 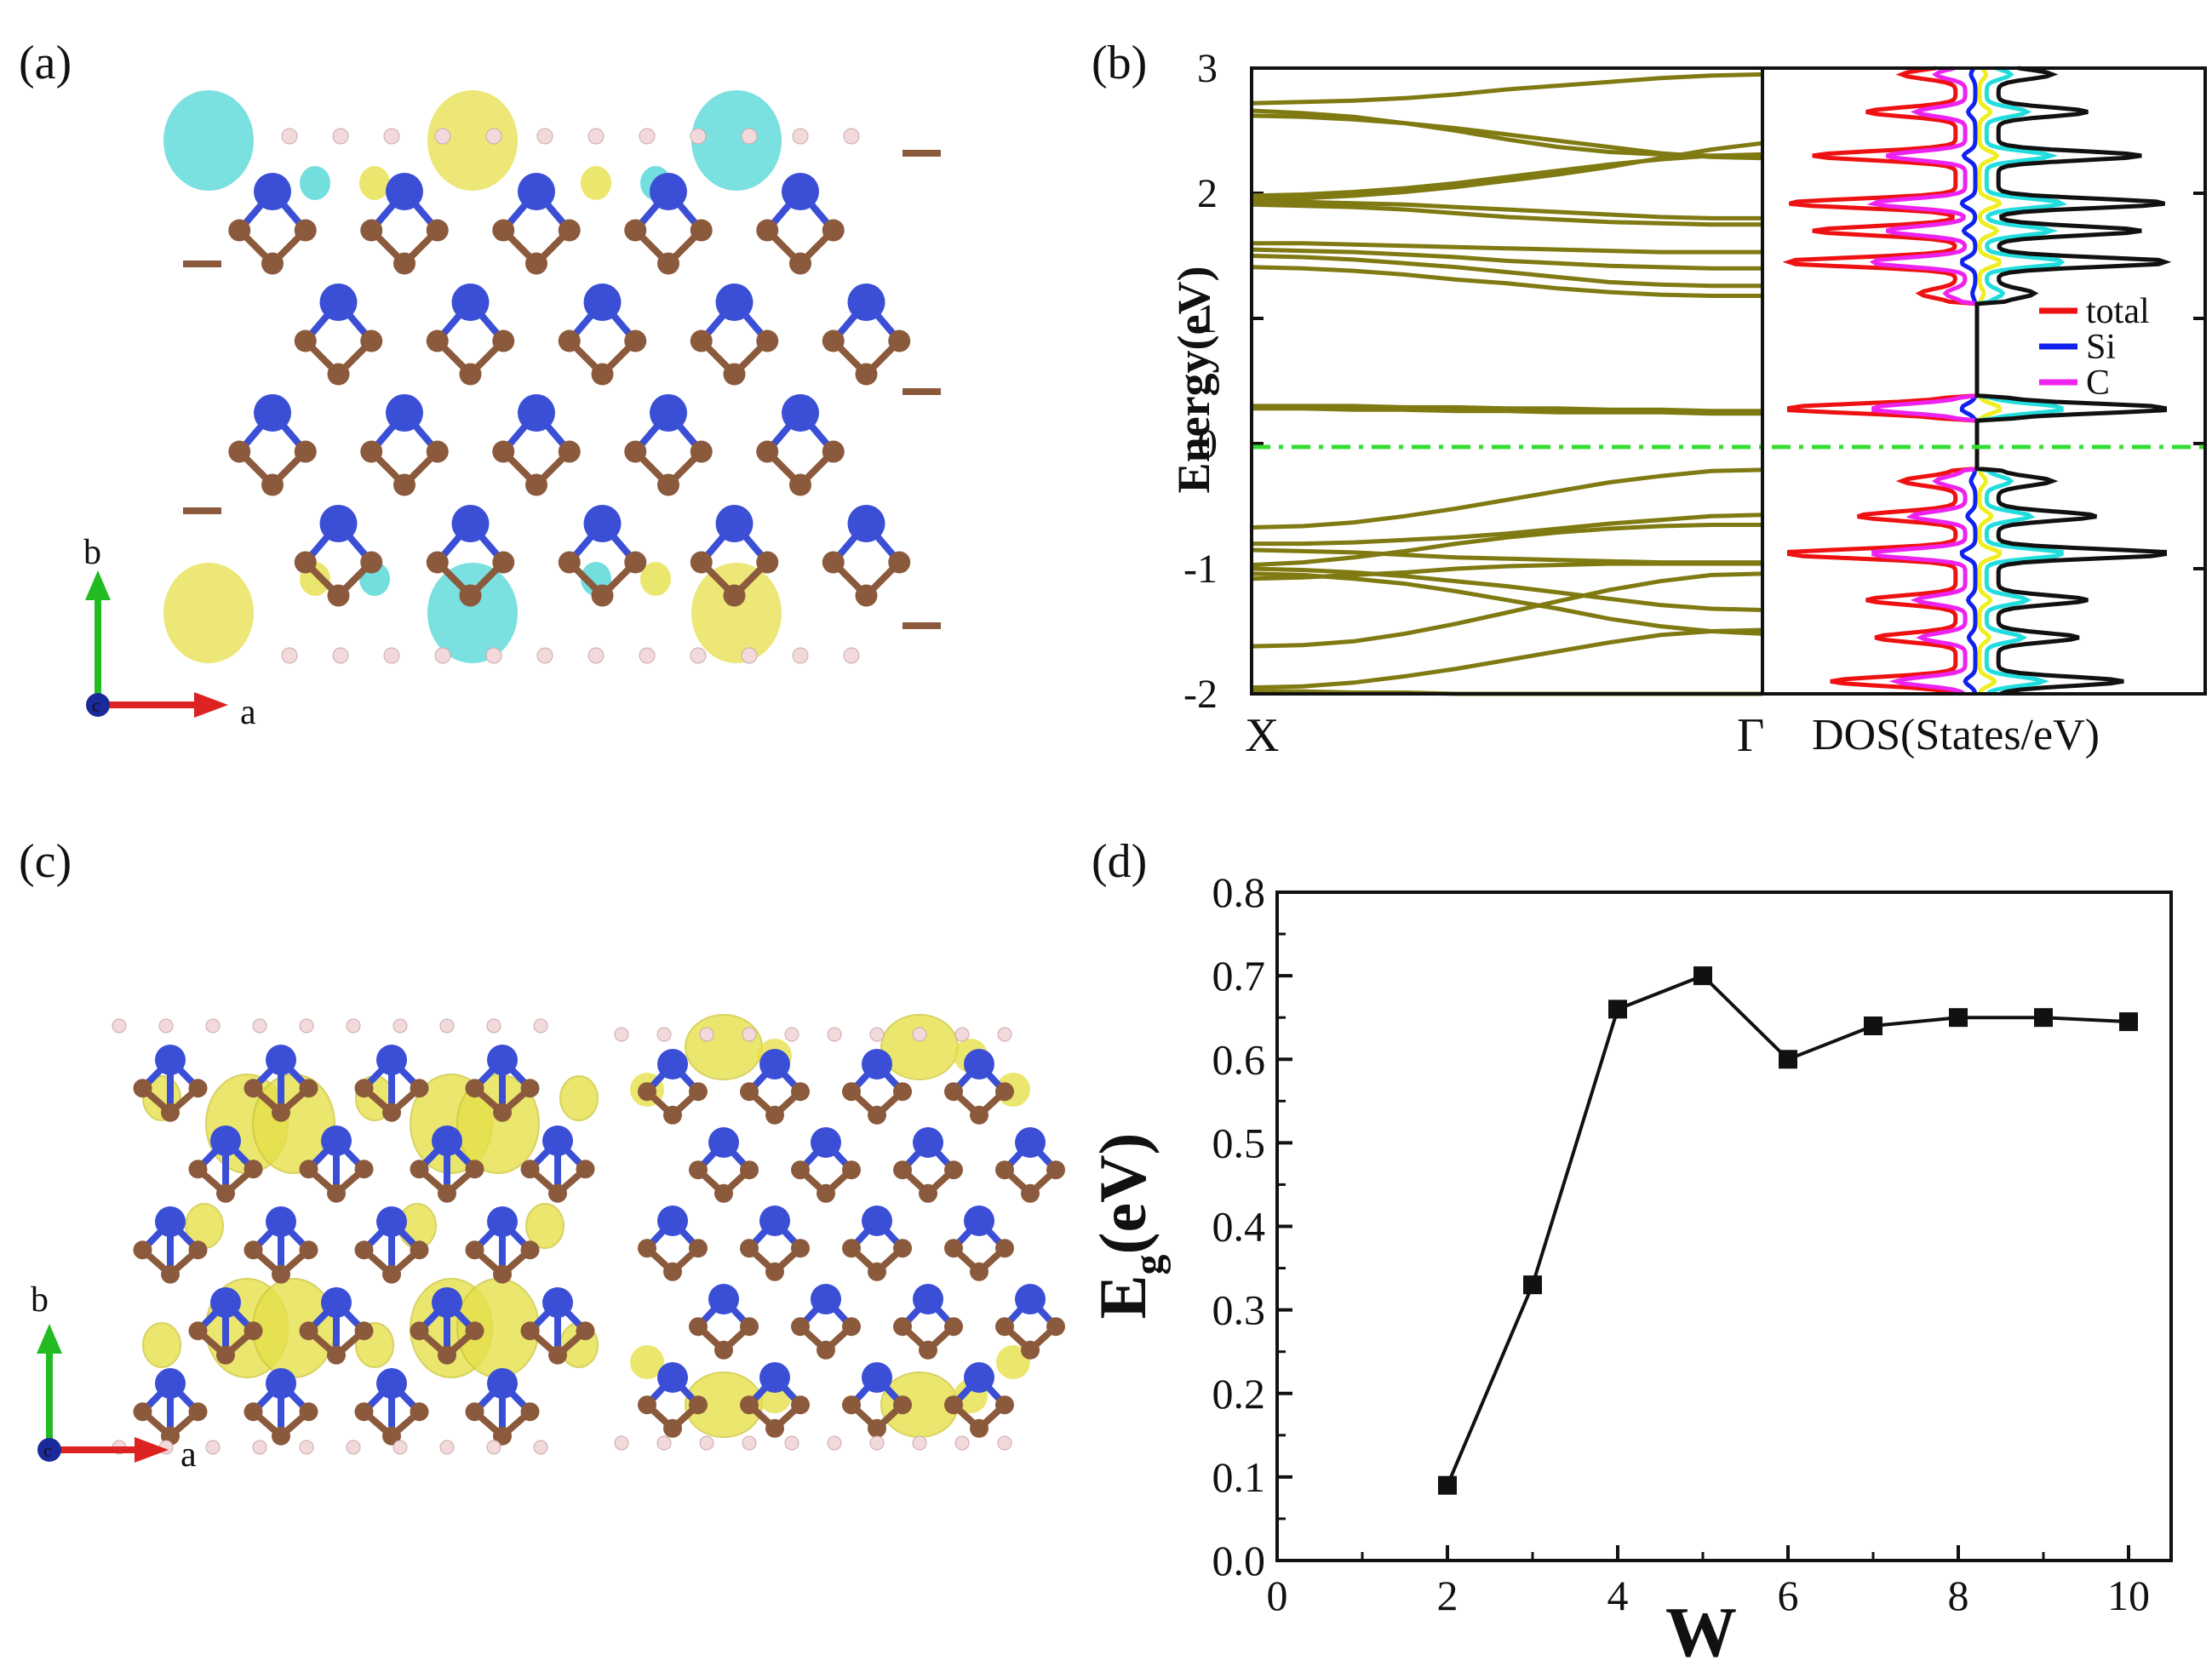 What do you see at coordinates (1239, 1142) in the screenshot?
I see `ytick-label: 0.5` at bounding box center [1239, 1142].